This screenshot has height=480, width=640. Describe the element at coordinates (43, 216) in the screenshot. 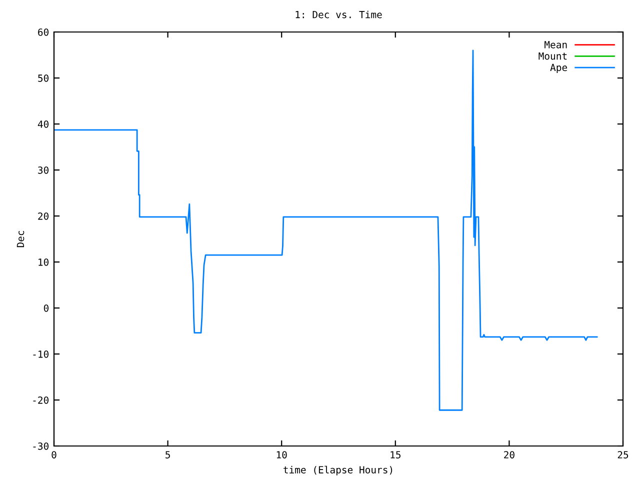

I see `y-tick-label: 20` at that location.